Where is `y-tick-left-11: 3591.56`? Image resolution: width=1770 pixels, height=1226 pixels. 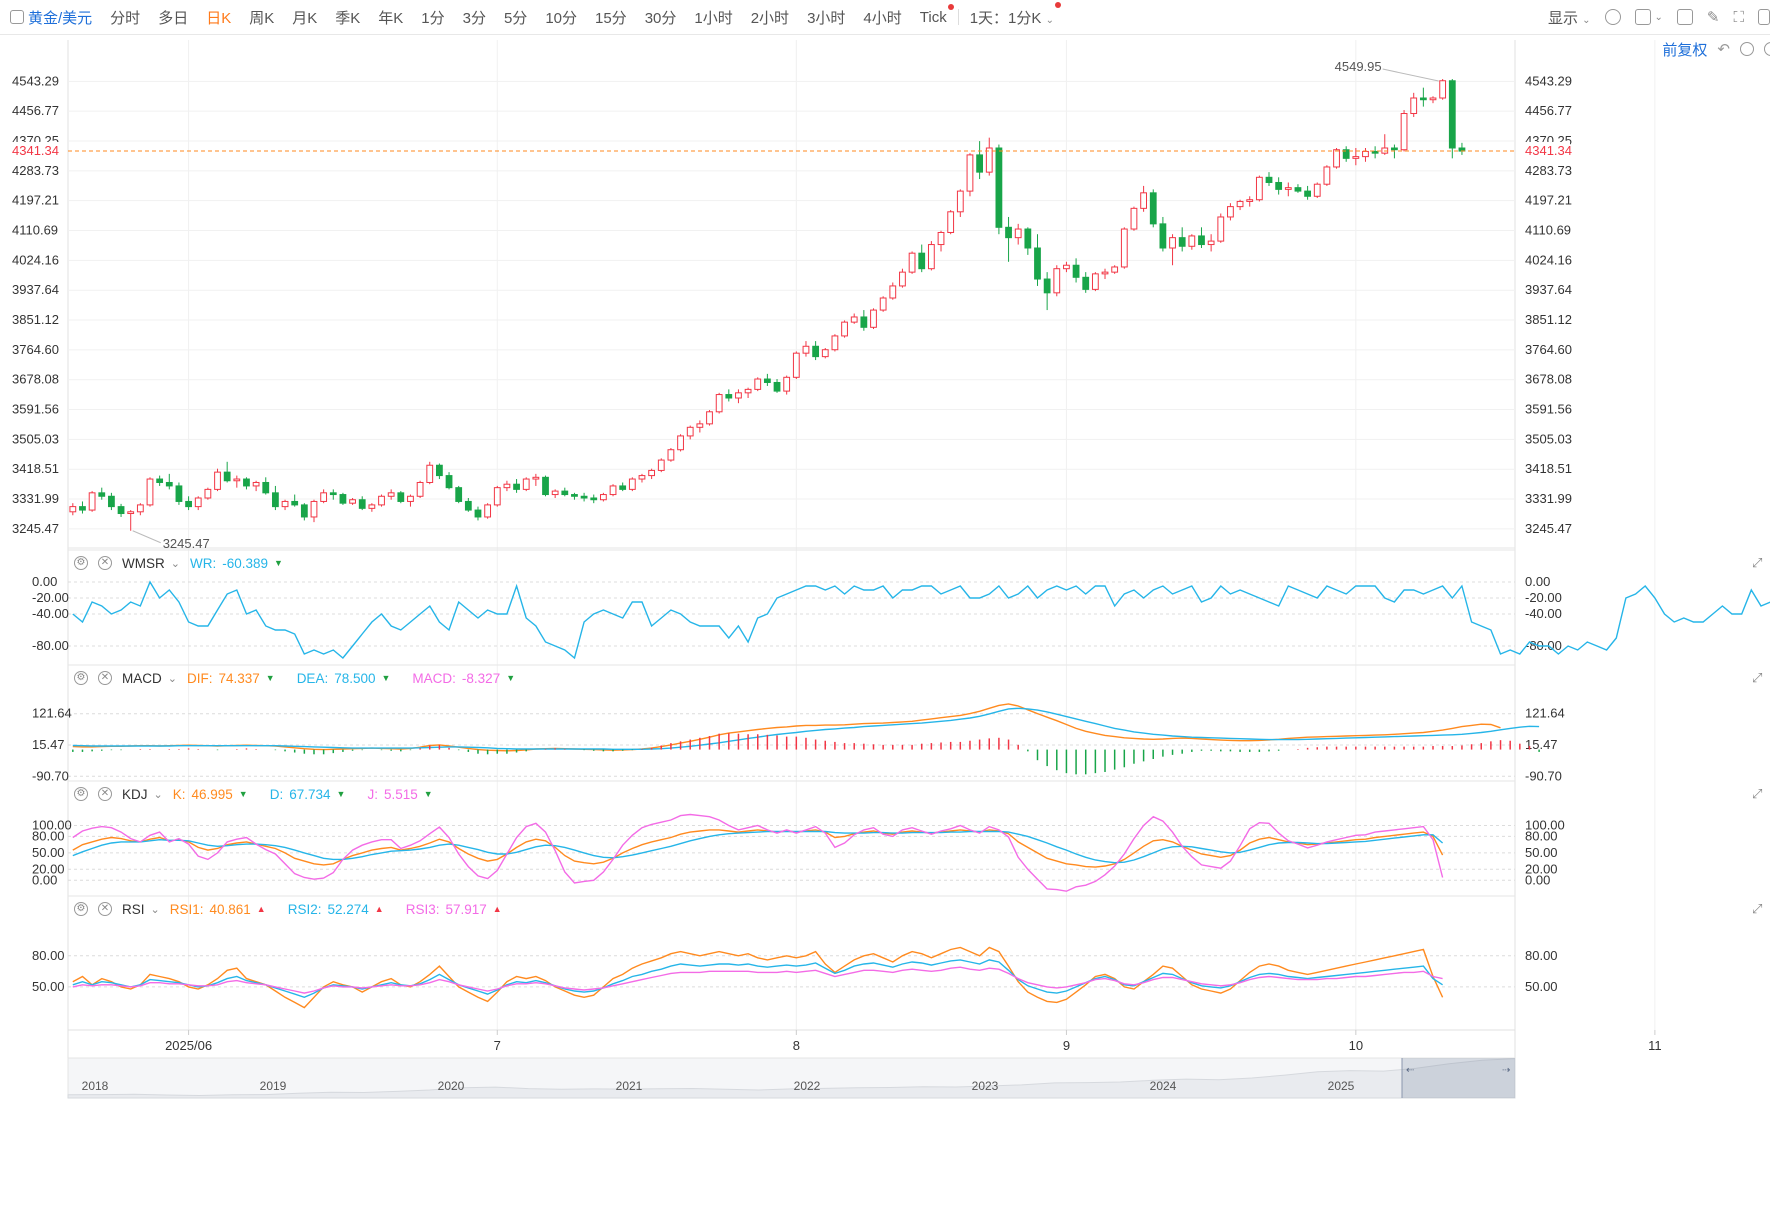 y-tick-left-11: 3591.56 is located at coordinates (35, 409).